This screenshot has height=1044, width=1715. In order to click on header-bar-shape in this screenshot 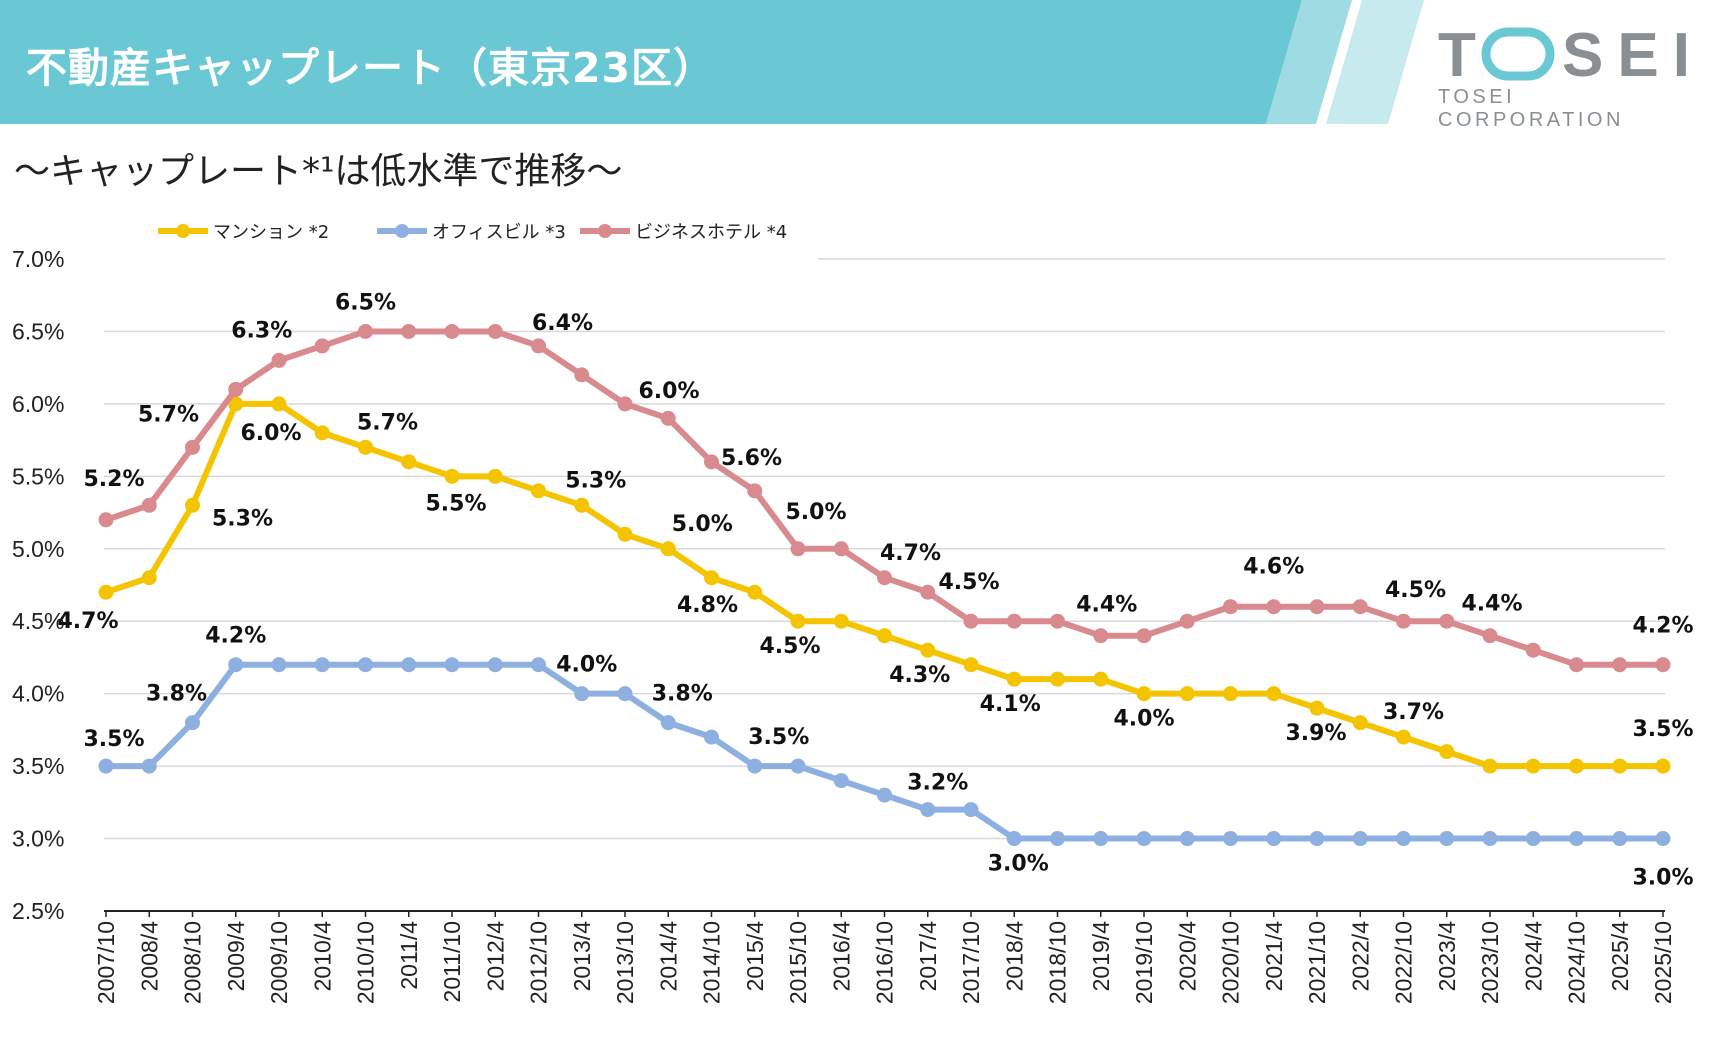, I will do `click(712, 62)`.